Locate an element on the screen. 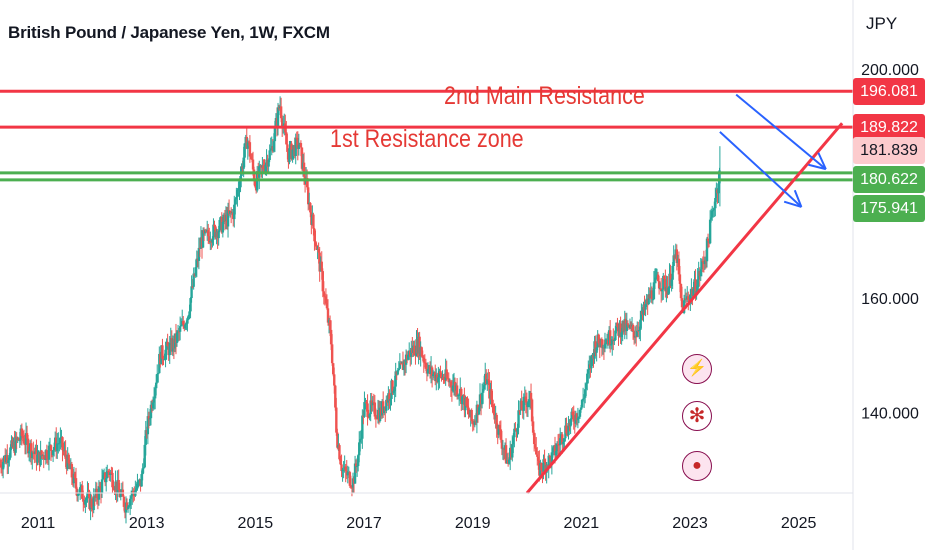 This screenshot has width=932, height=550. record-icon: ● is located at coordinates (697, 466).